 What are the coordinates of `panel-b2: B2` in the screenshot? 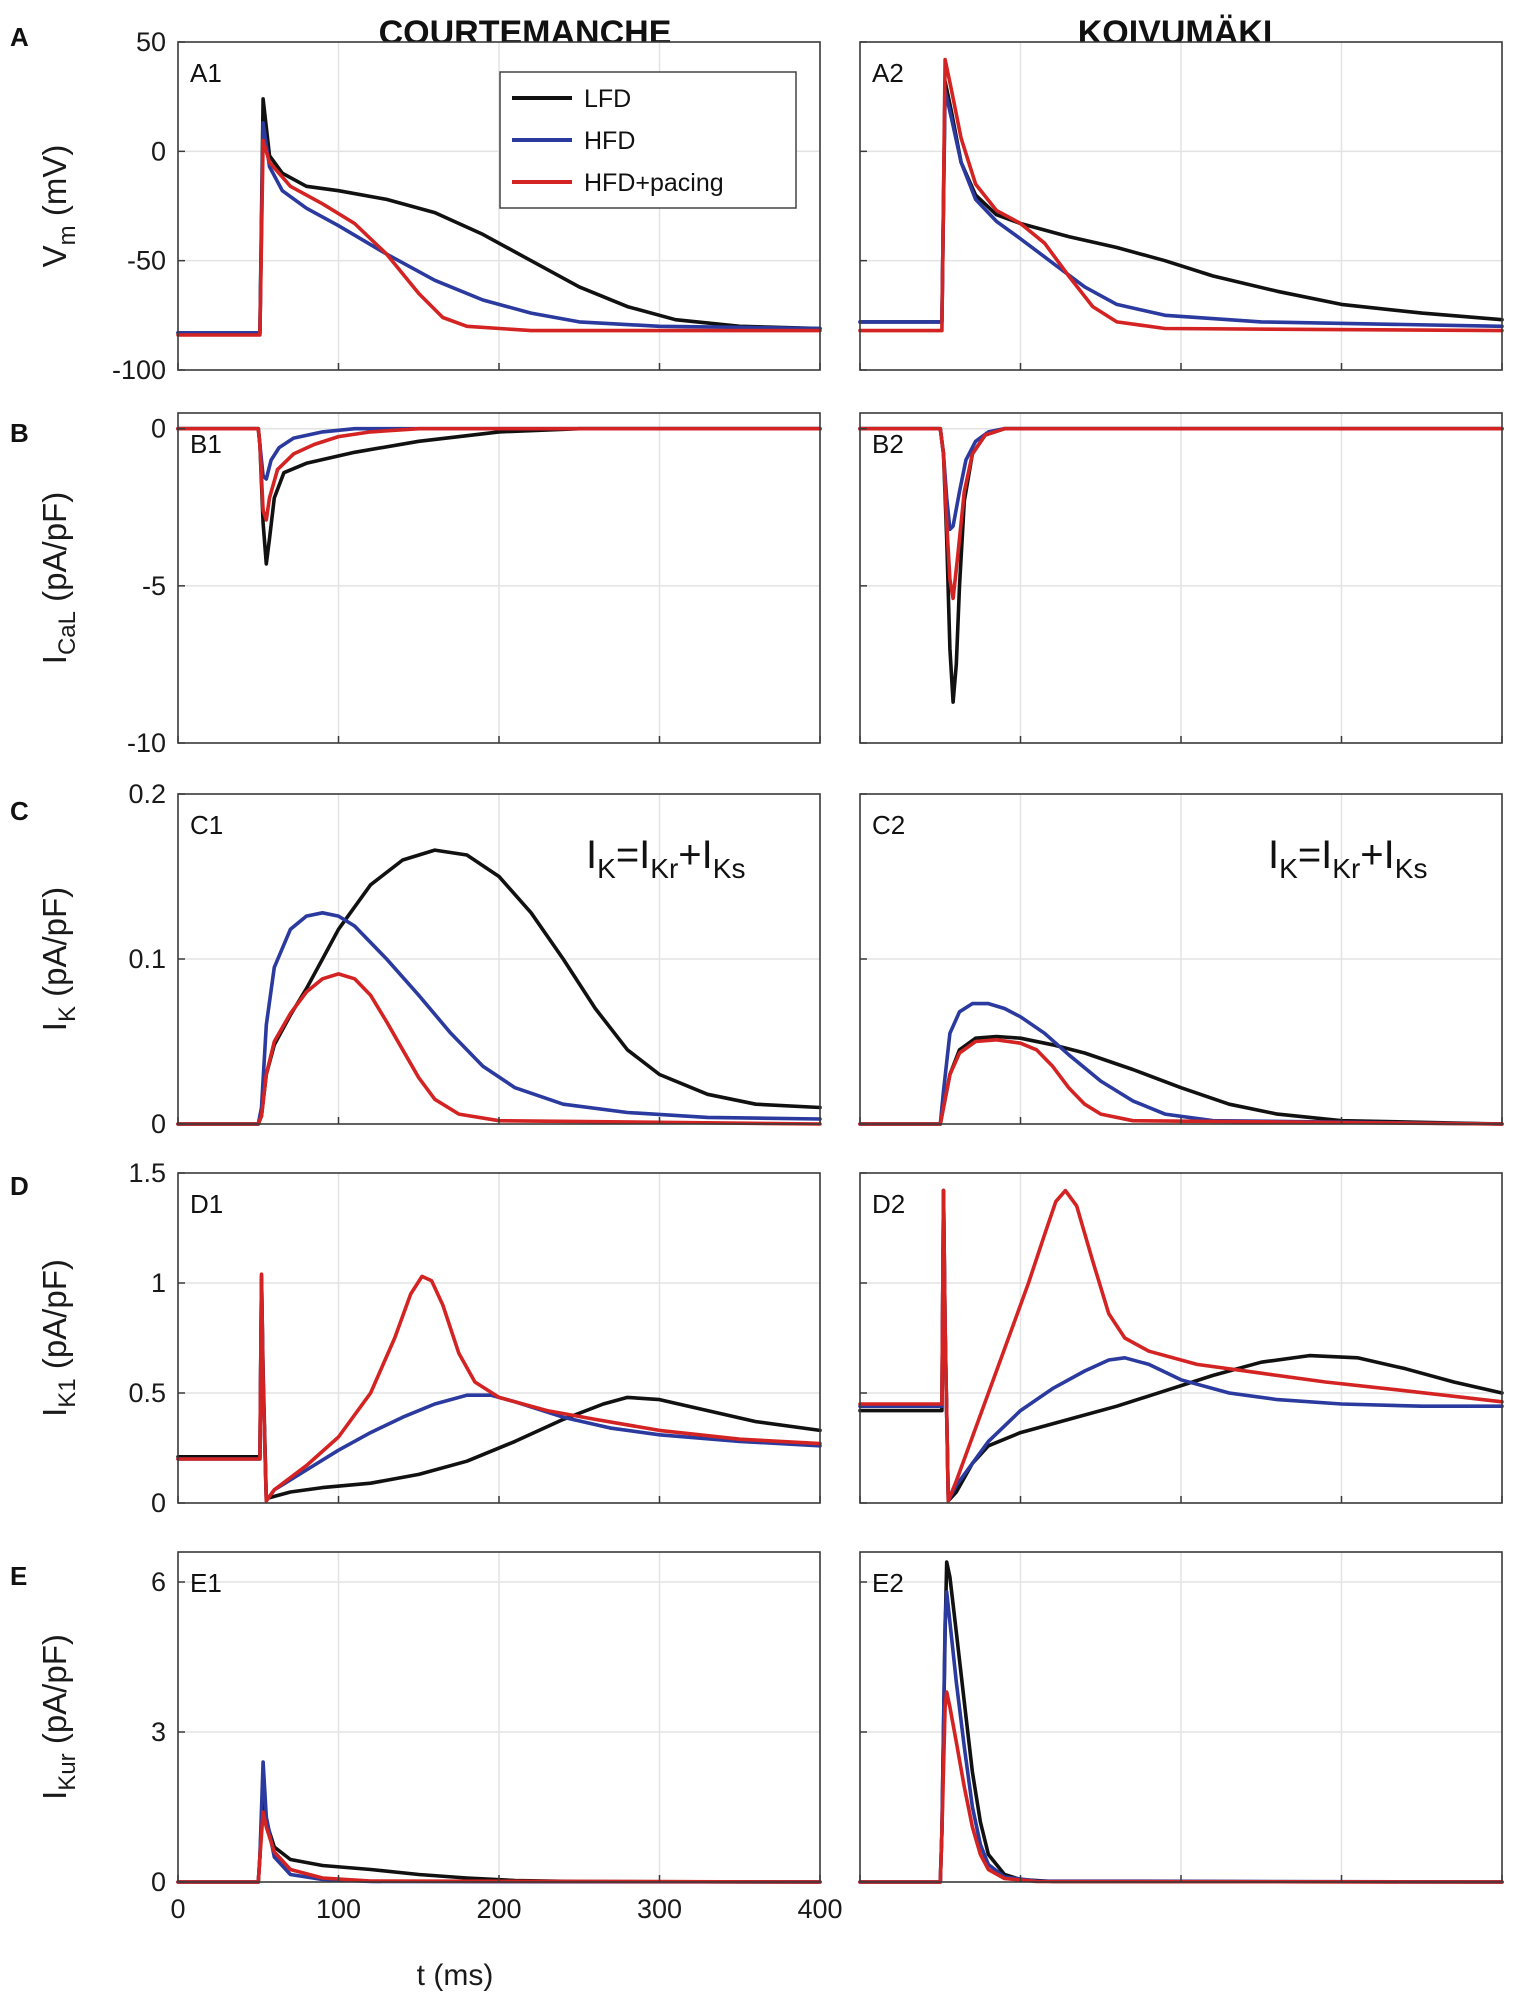 It's located at (1181, 578).